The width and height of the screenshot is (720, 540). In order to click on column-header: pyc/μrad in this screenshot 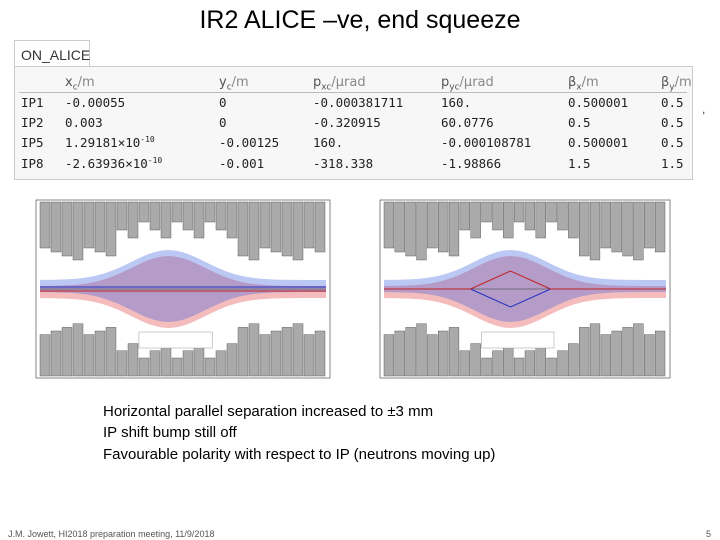, I will do `click(467, 84)`.